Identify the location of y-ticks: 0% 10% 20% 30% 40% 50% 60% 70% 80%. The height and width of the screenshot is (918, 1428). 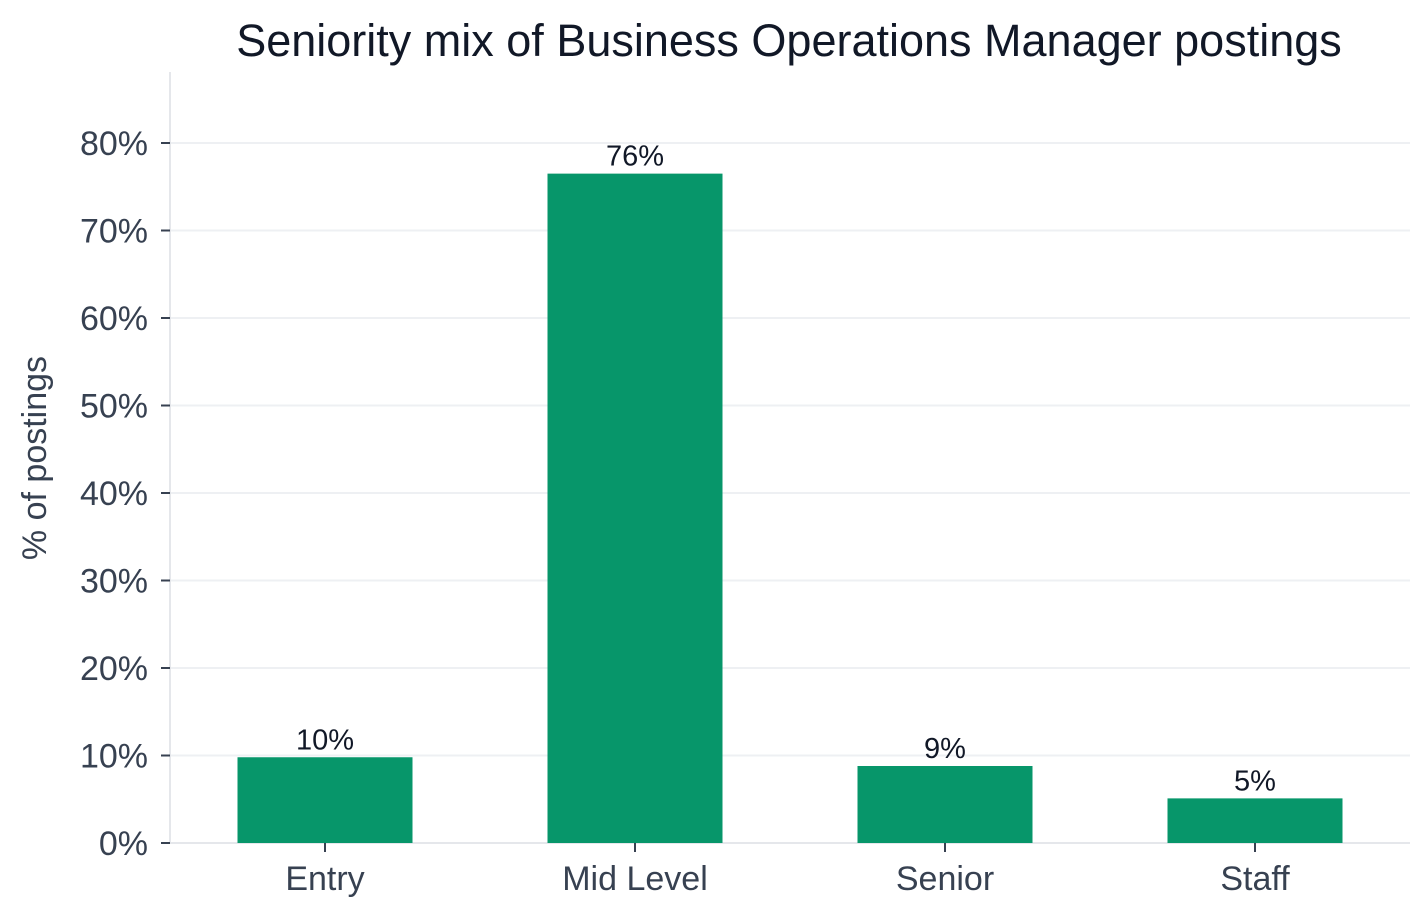
(125, 494).